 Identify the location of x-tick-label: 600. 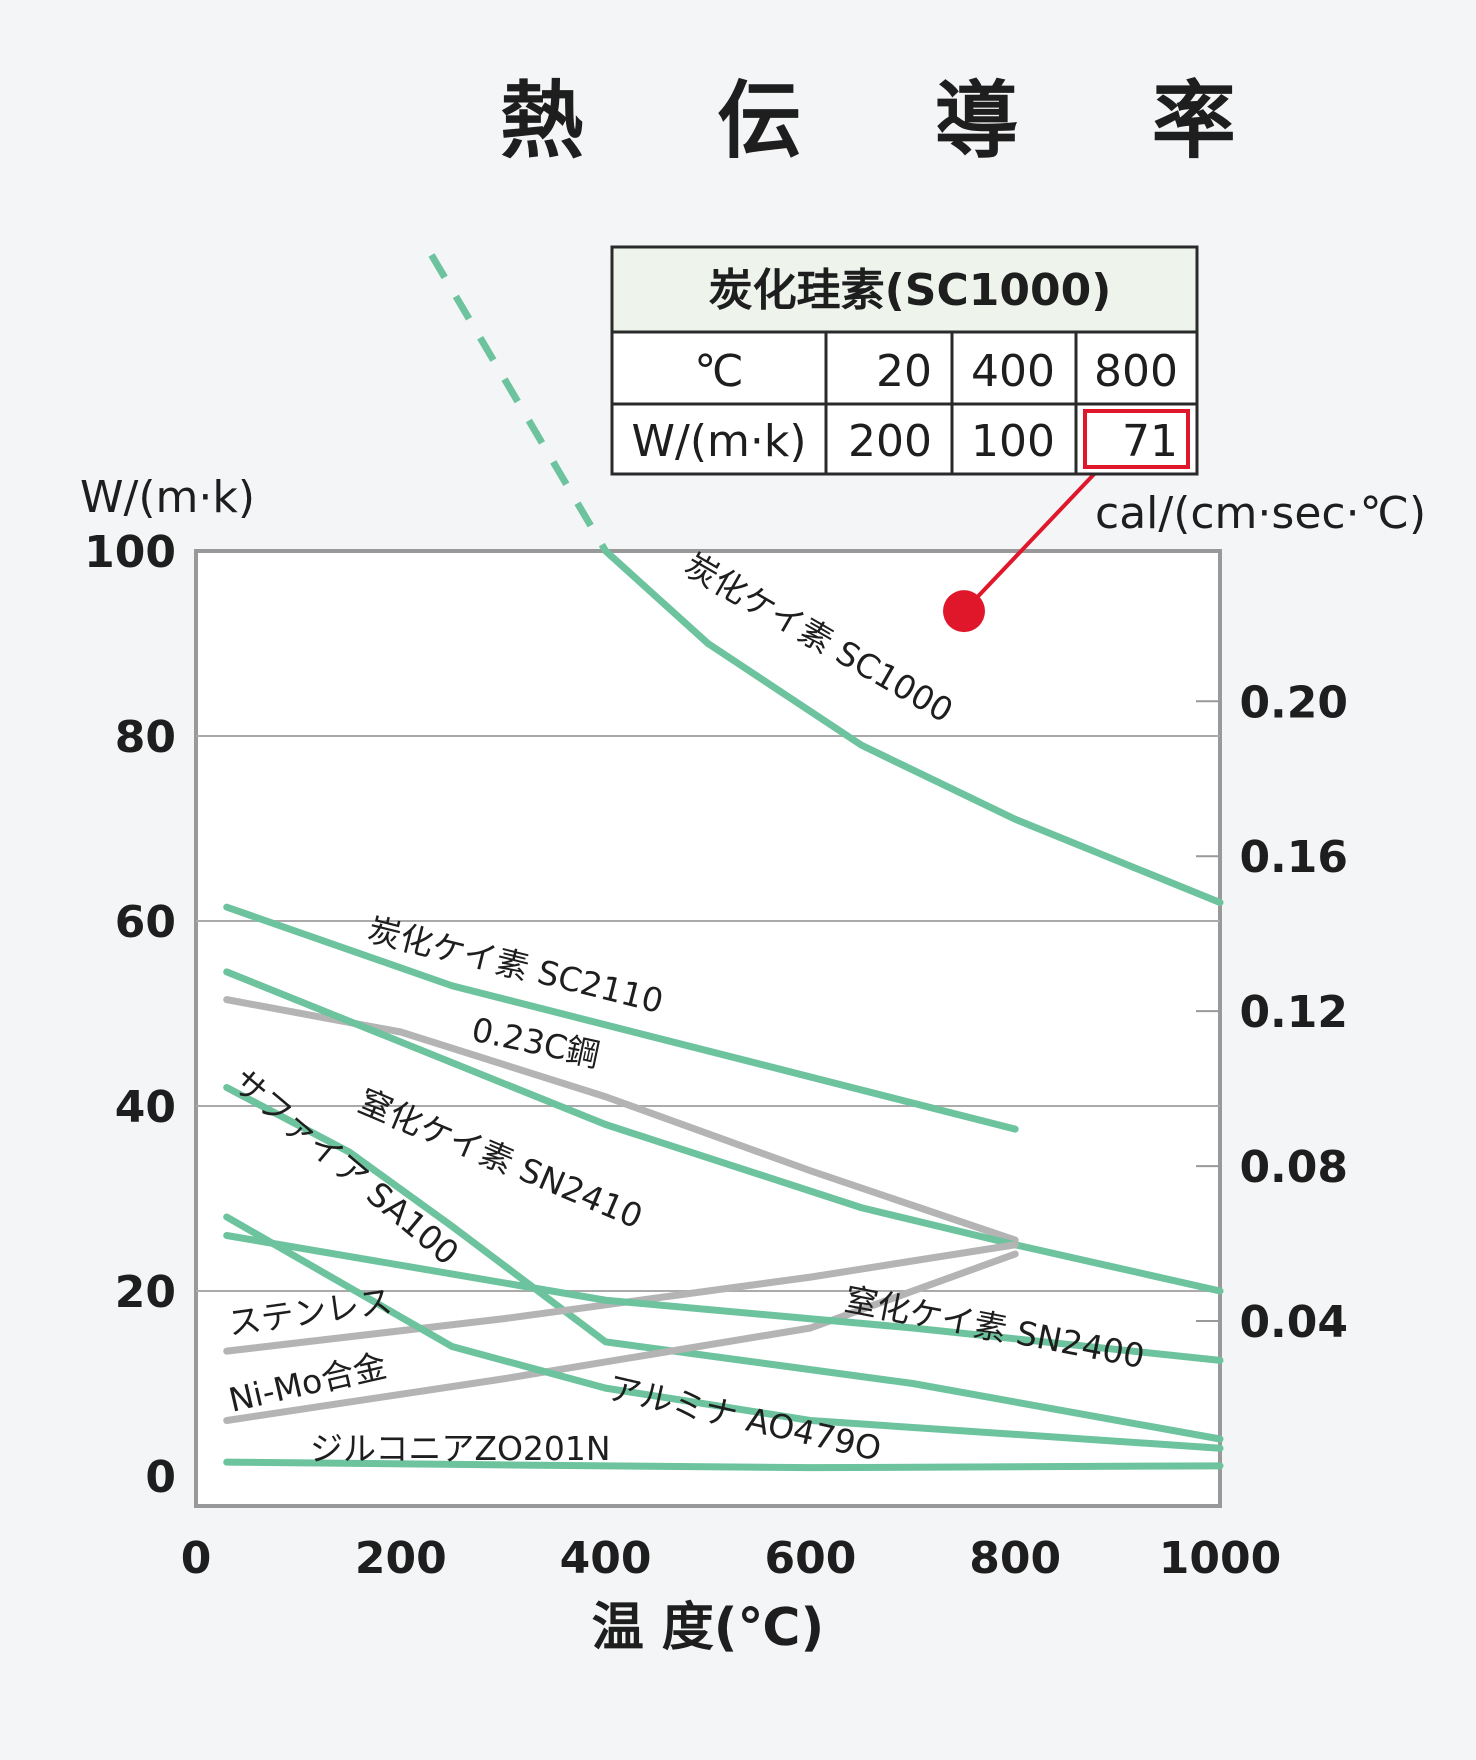
(810, 1558).